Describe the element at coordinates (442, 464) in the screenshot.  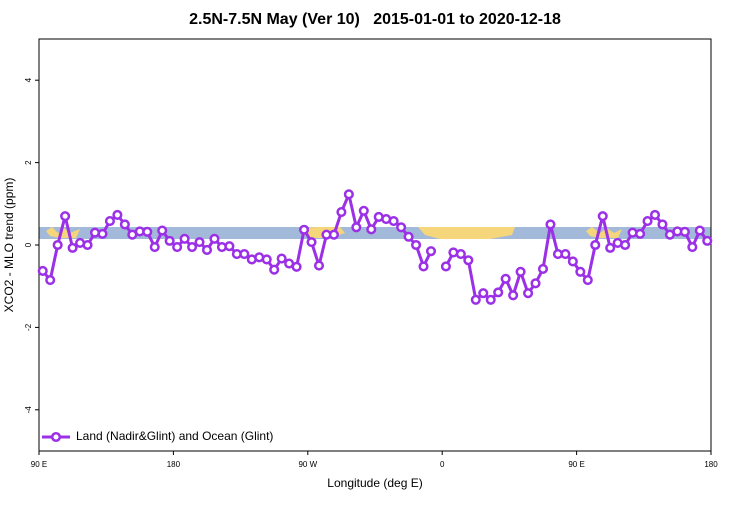
I see `x-tick-label: 0` at that location.